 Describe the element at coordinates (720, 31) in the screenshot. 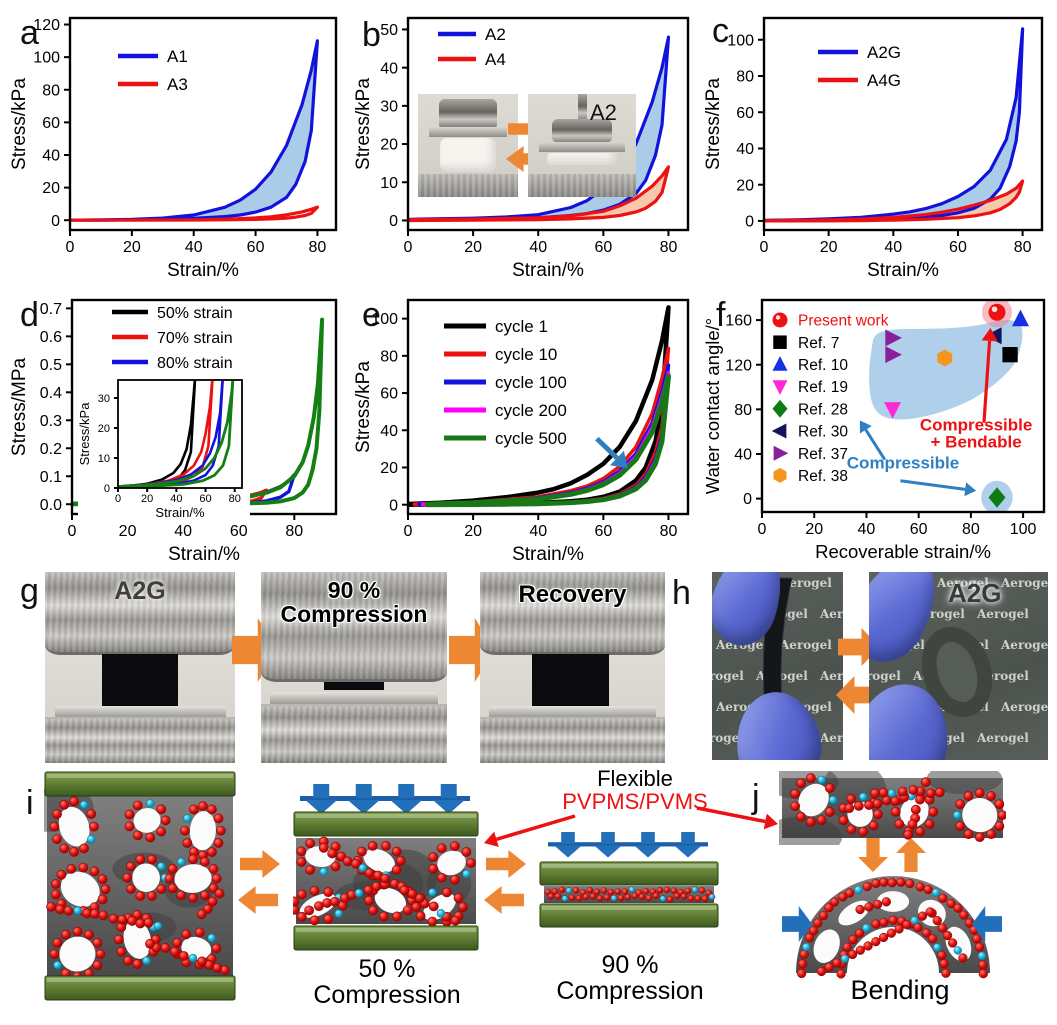

I see `panel-letter-c: c` at that location.